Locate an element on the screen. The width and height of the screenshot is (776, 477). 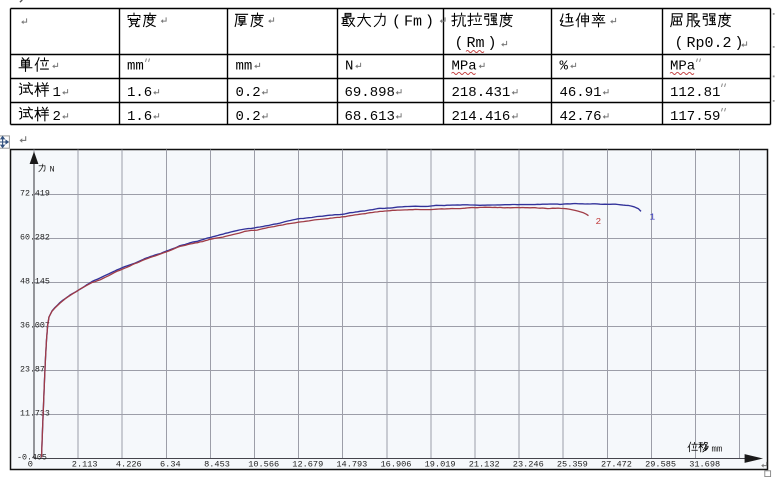
svg-text: 11.733 is located at coordinates (35, 413).